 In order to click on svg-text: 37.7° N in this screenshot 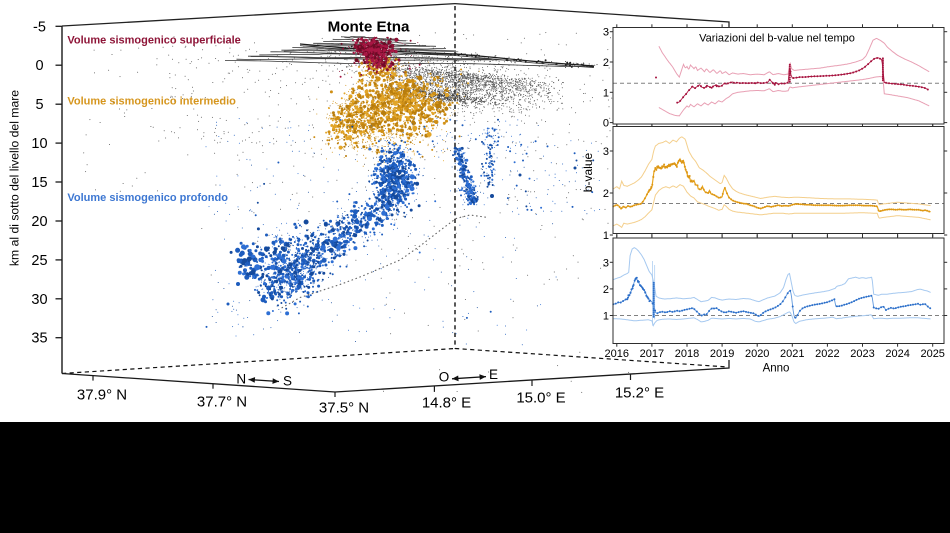, I will do `click(222, 402)`.